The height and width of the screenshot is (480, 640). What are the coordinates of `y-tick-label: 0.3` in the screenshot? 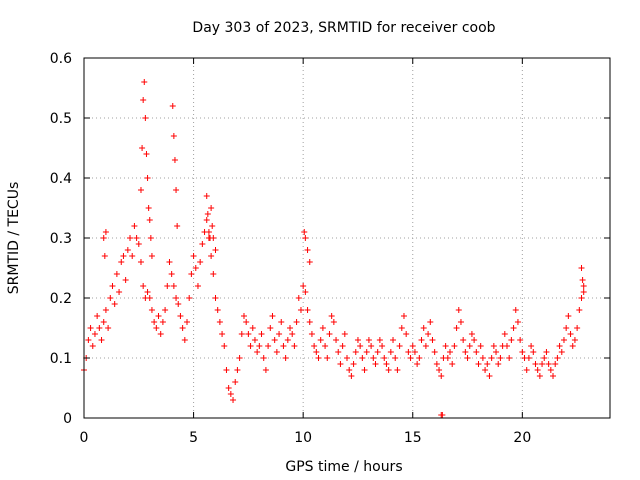 It's located at (61, 239).